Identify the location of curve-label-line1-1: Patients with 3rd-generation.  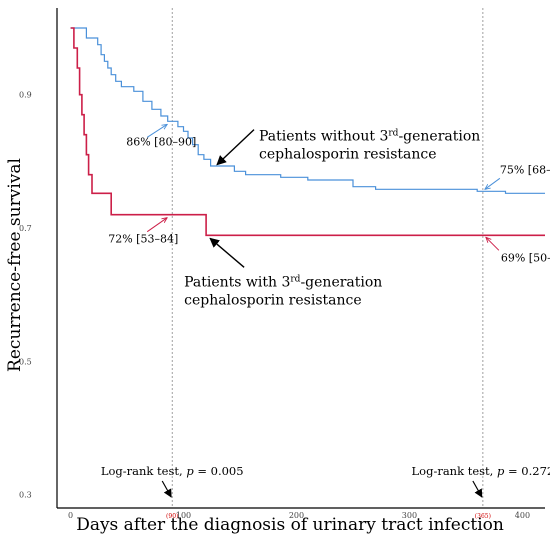
(283, 282).